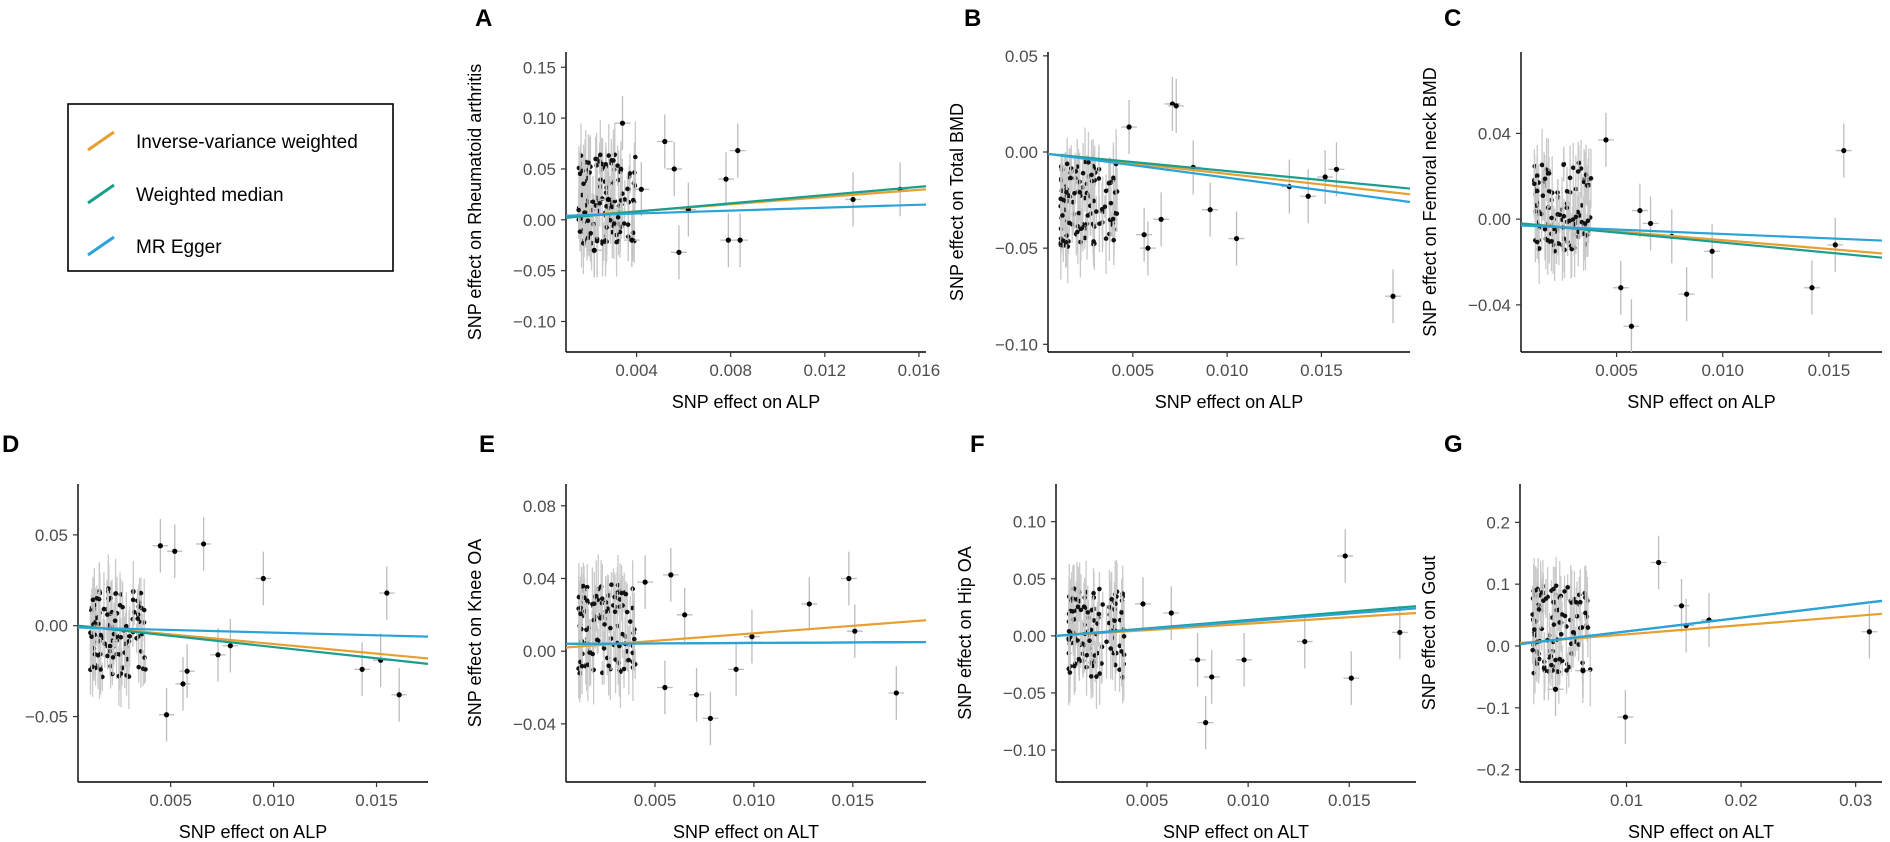 This screenshot has height=842, width=1890. What do you see at coordinates (539, 67) in the screenshot?
I see `y-tick-label: 0.15` at bounding box center [539, 67].